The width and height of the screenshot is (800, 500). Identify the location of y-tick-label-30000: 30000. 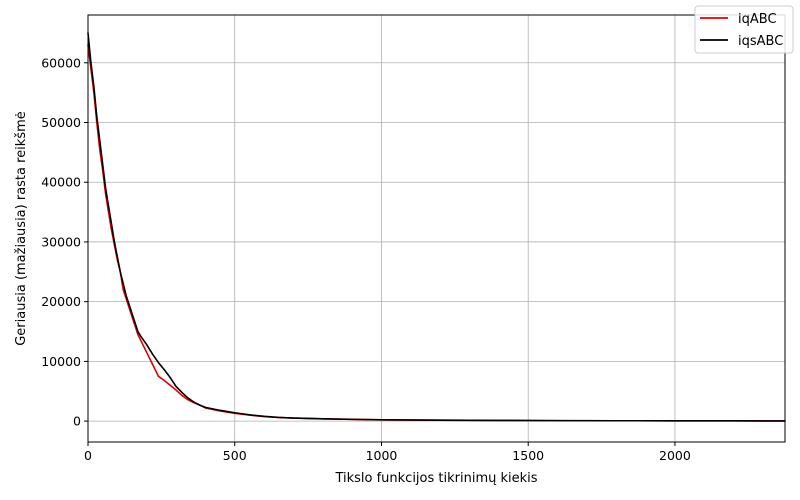
(61, 241).